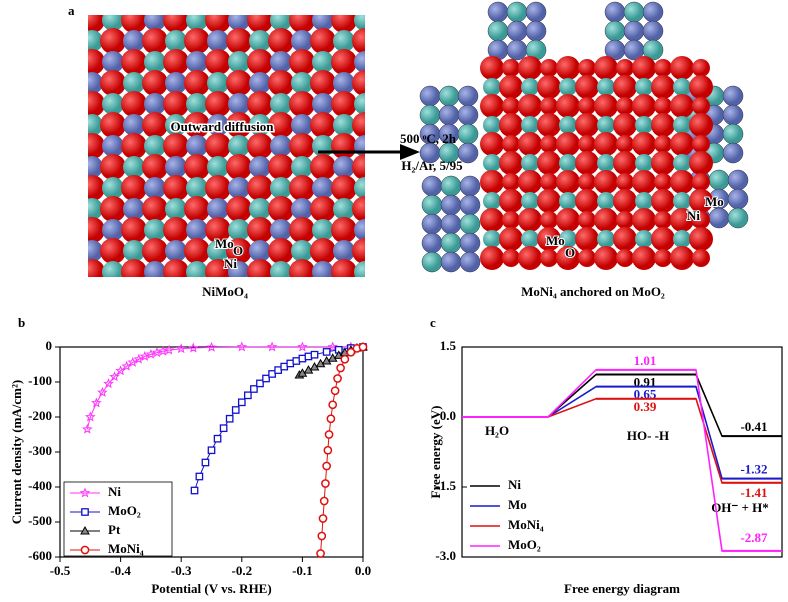 Image resolution: width=788 pixels, height=602 pixels. What do you see at coordinates (369, 152) in the screenshot?
I see `reaction-arrow` at bounding box center [369, 152].